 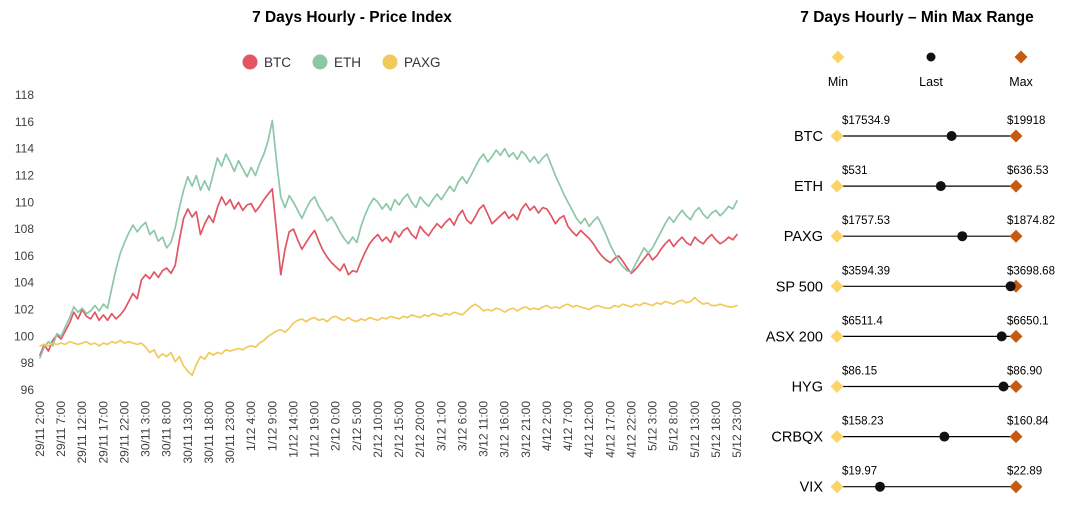 What do you see at coordinates (251, 426) in the screenshot?
I see `x-axis-tick-label: 1/12 4:00` at bounding box center [251, 426].